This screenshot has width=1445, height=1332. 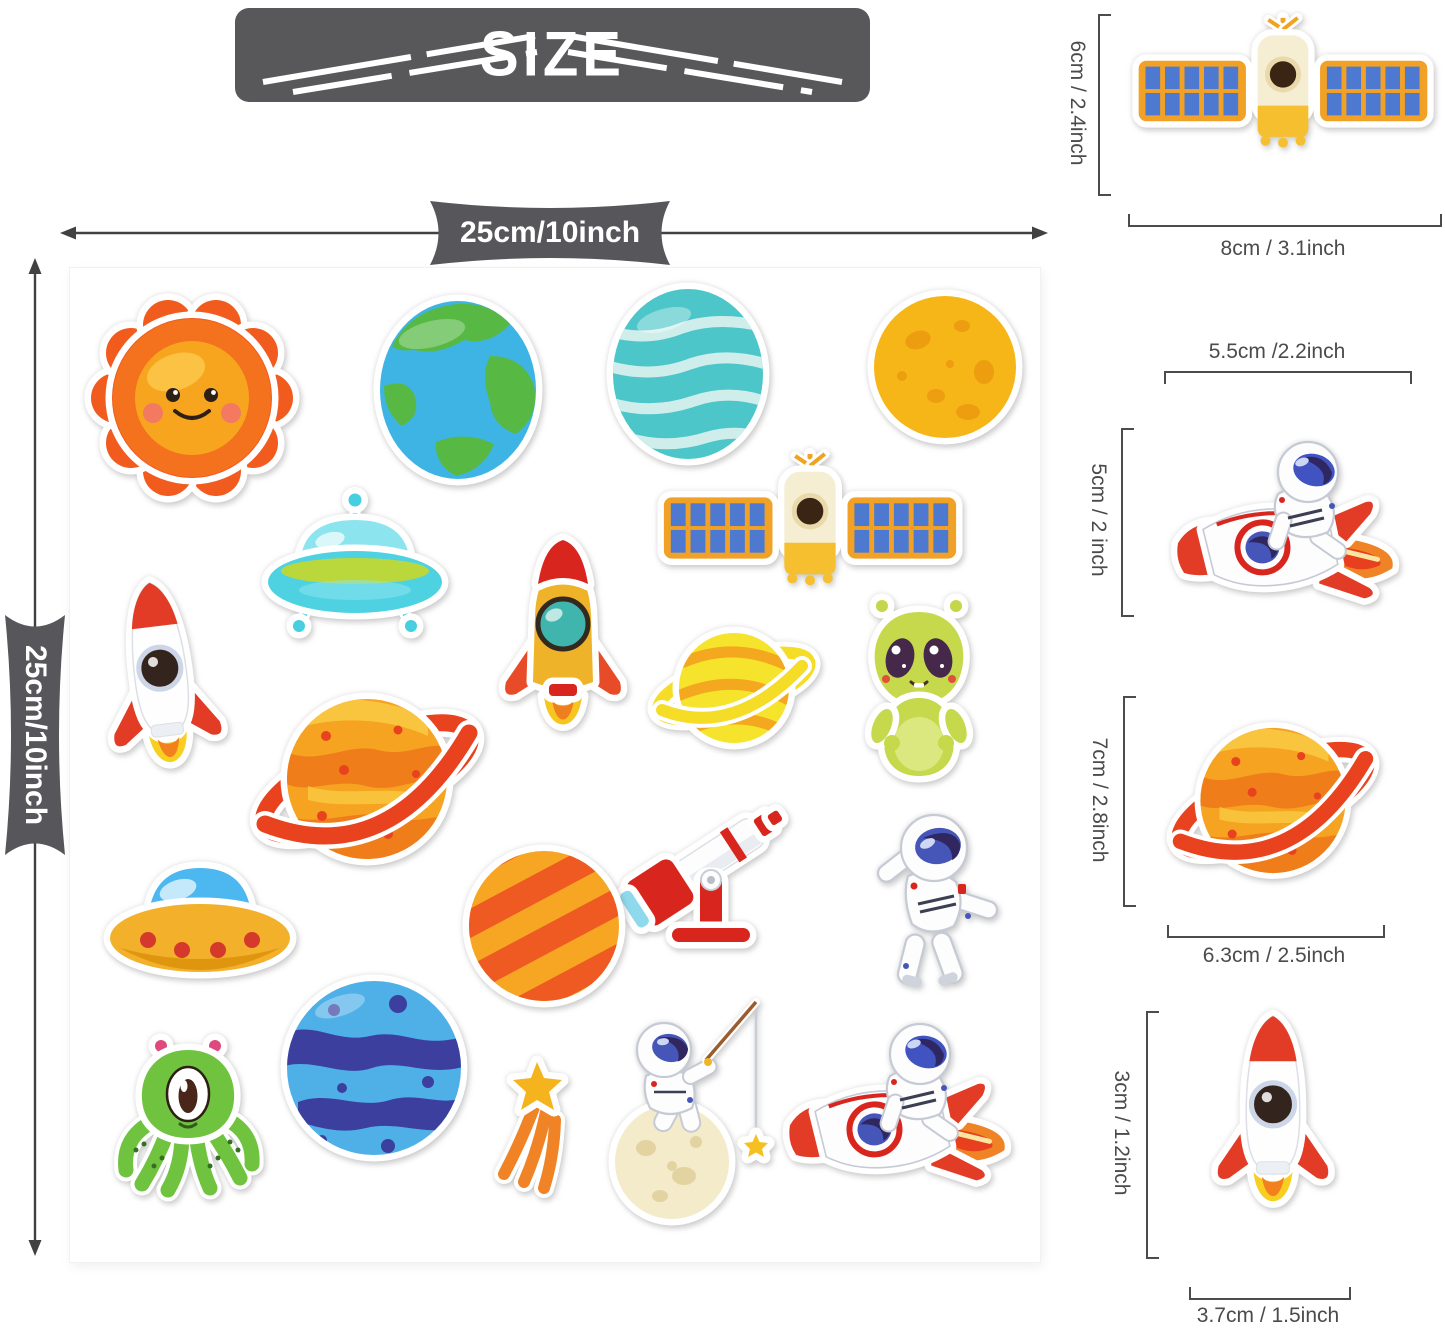 I want to click on teal-ufo-sticker, so click(x=355, y=563).